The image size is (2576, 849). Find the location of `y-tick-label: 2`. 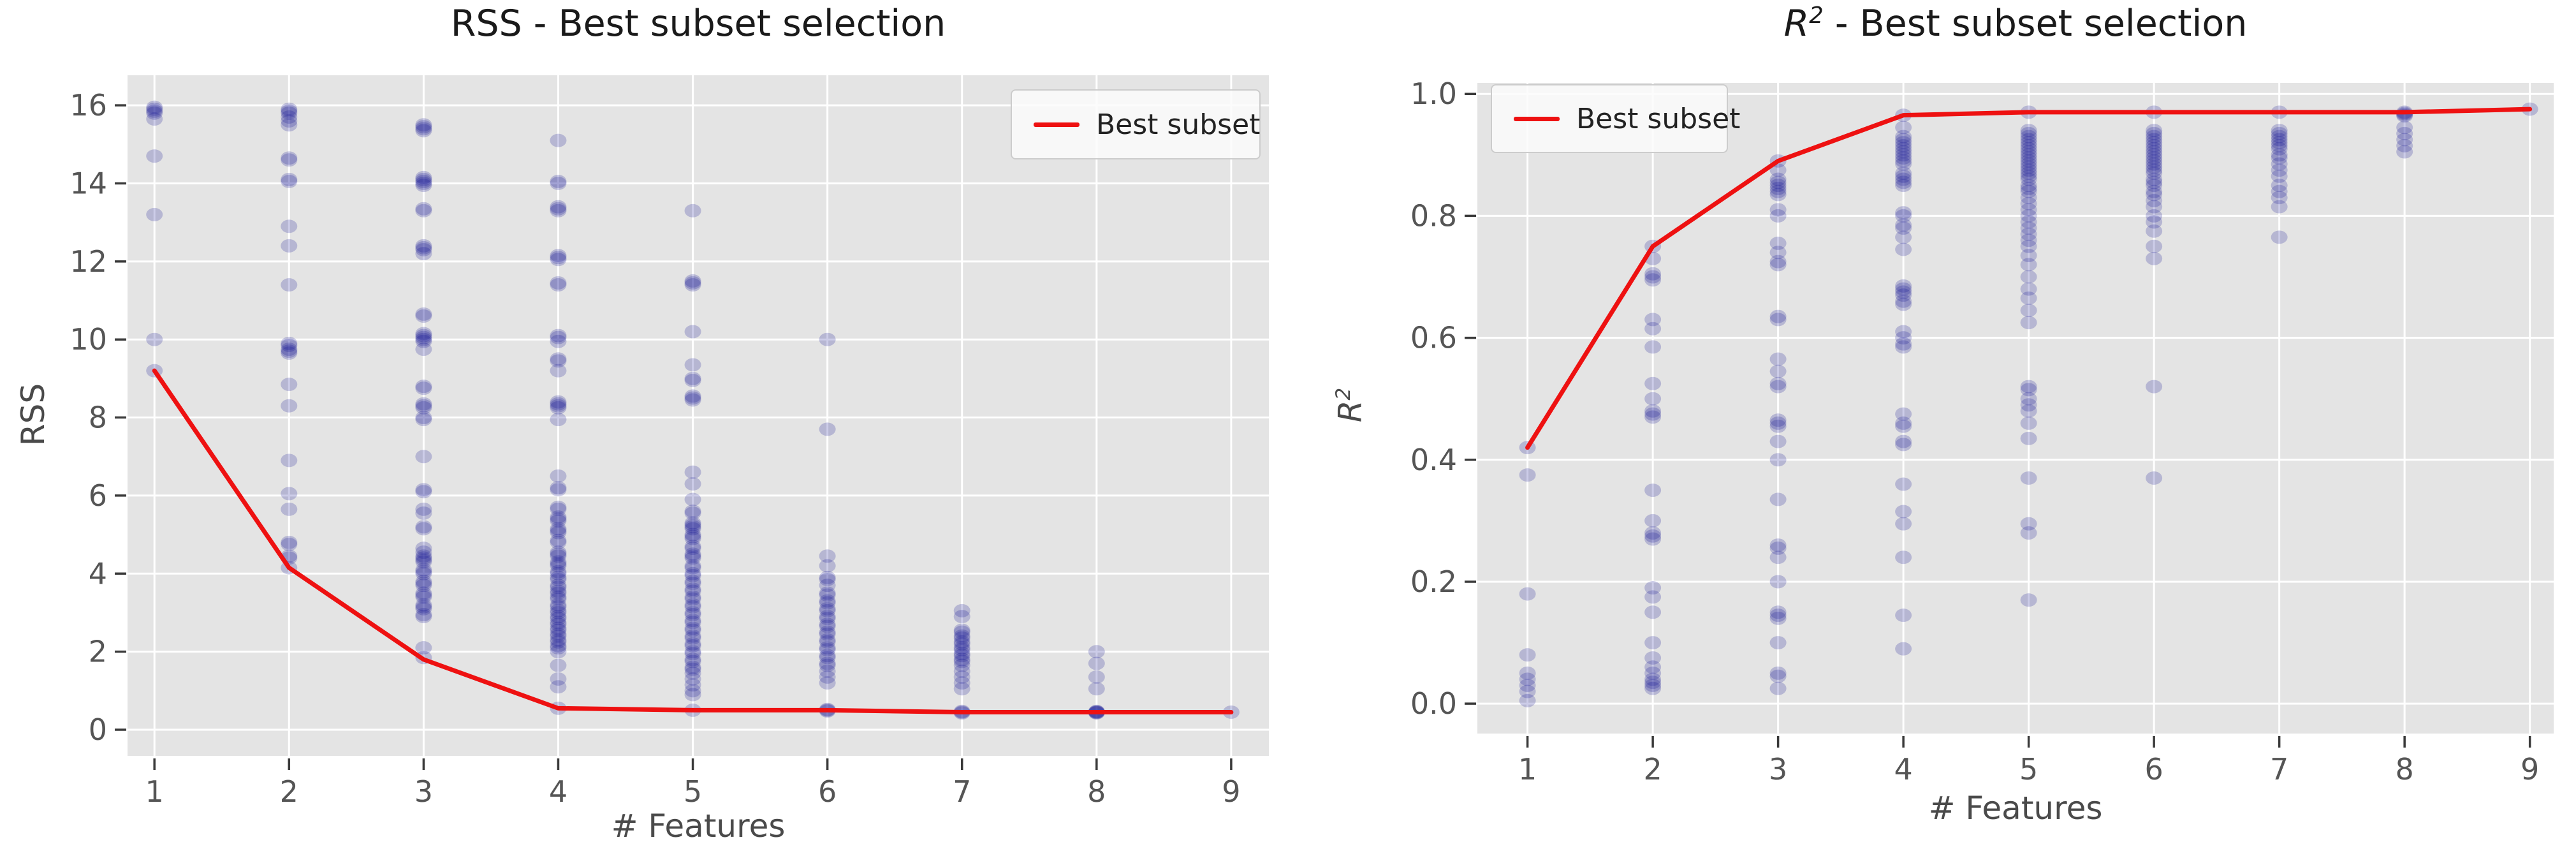

y-tick-label: 2 is located at coordinates (98, 652).